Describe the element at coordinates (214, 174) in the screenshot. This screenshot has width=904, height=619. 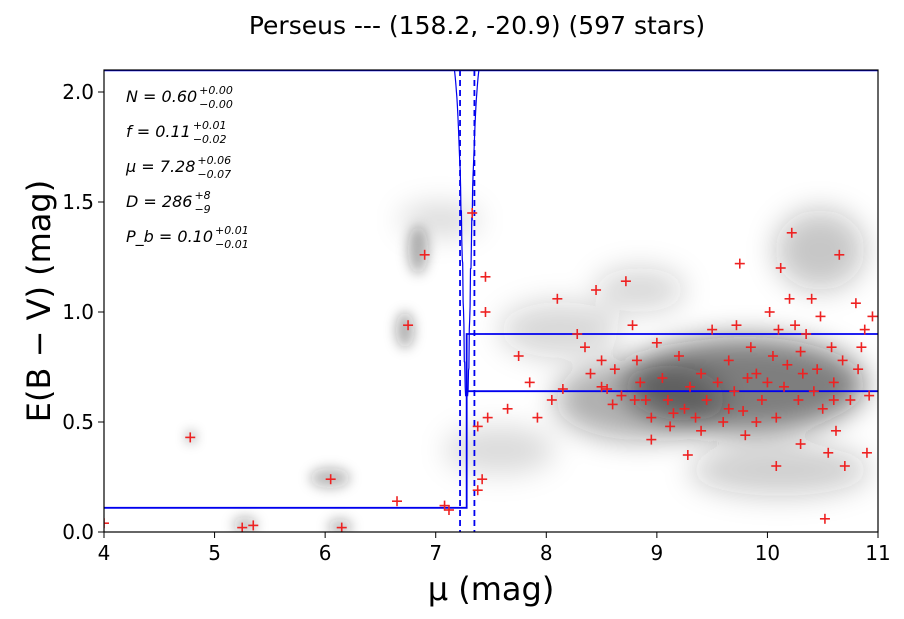
I see `fit-parameter-lower-error: −0.07` at that location.